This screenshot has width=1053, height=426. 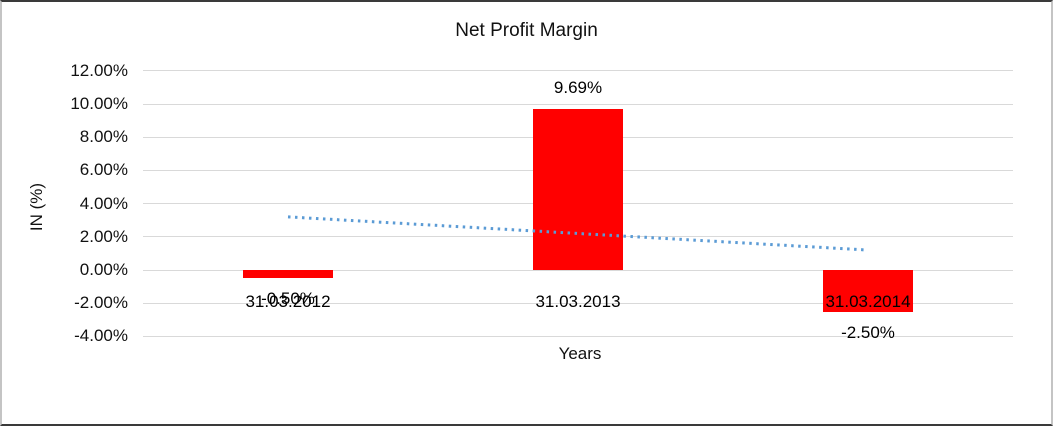 I want to click on y-tick-label: 6.00%, so click(x=103, y=170).